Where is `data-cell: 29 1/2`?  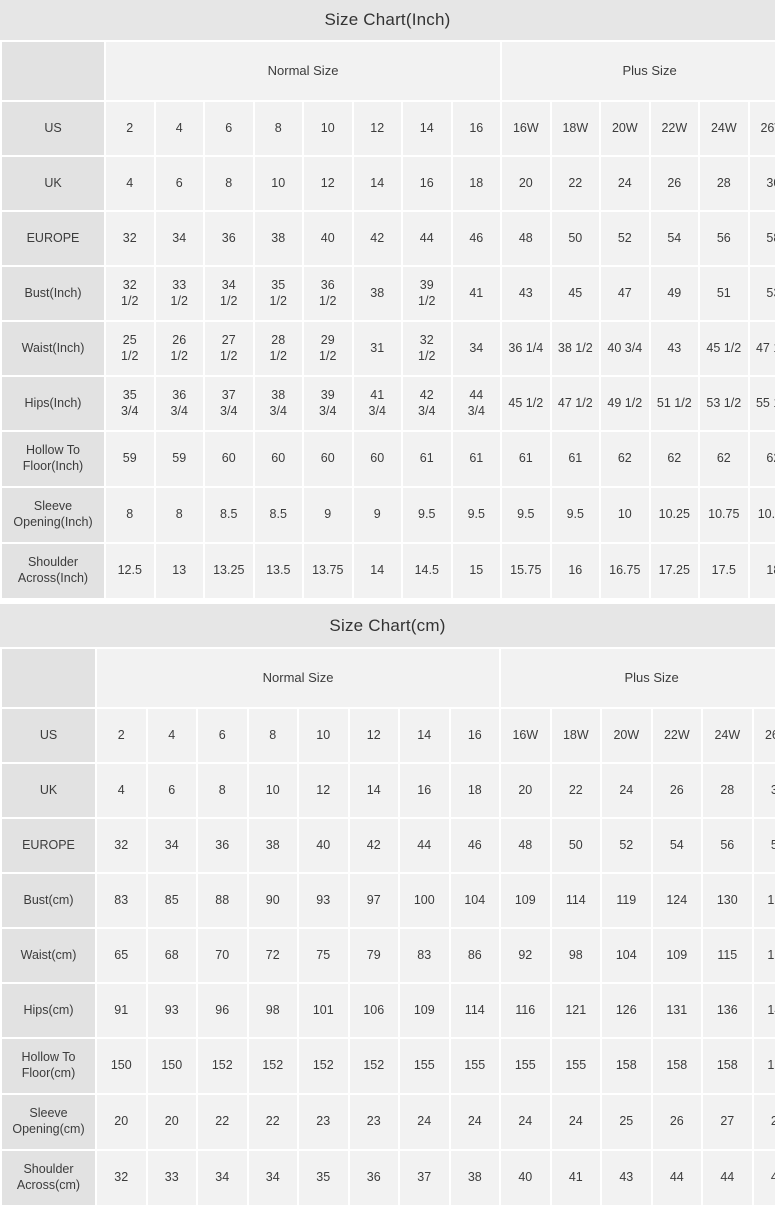 data-cell: 29 1/2 is located at coordinates (328, 348).